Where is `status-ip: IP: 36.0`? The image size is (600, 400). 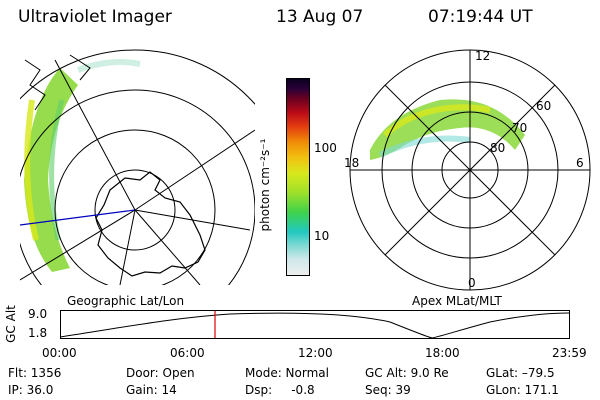
status-ip: IP: 36.0 is located at coordinates (31, 390).